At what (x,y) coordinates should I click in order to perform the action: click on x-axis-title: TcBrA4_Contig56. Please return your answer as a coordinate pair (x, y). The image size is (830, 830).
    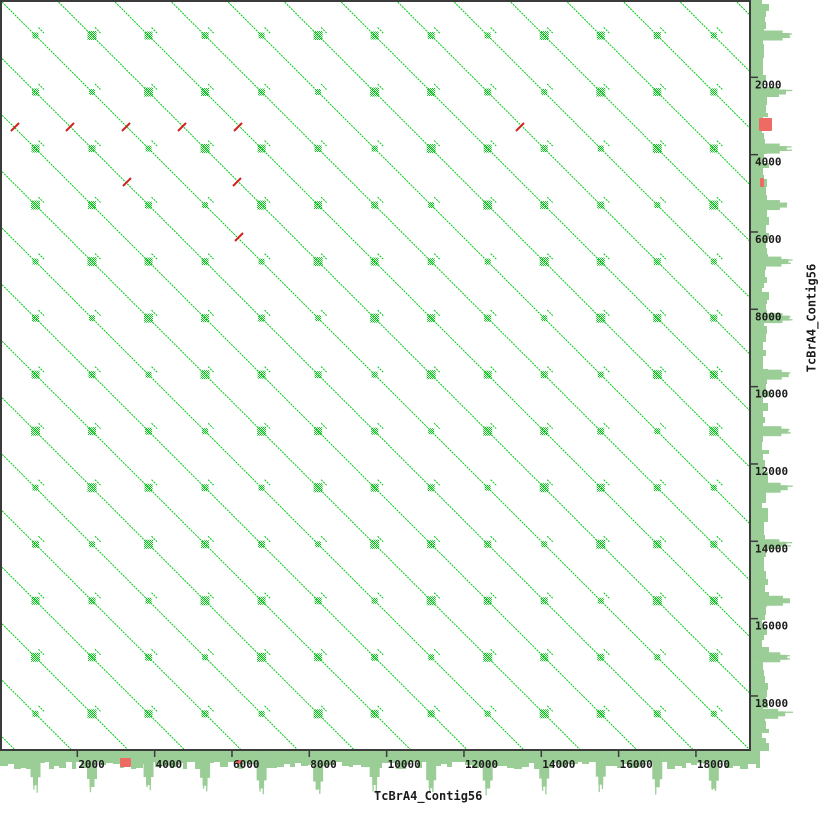
    Looking at the image, I should click on (428, 796).